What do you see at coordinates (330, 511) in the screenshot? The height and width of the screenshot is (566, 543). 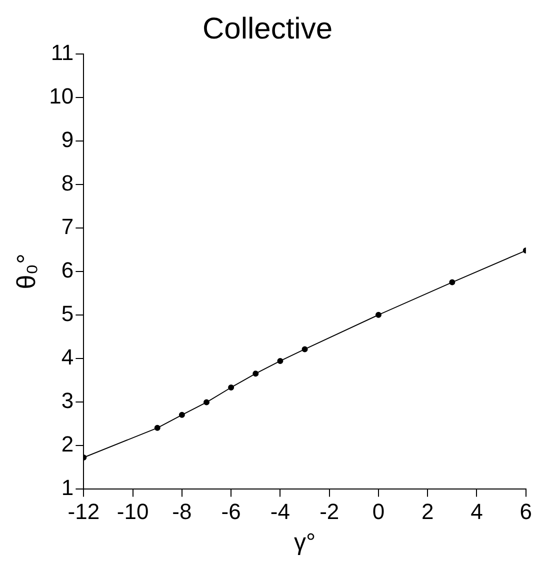 I see `x-tick-label: -2` at bounding box center [330, 511].